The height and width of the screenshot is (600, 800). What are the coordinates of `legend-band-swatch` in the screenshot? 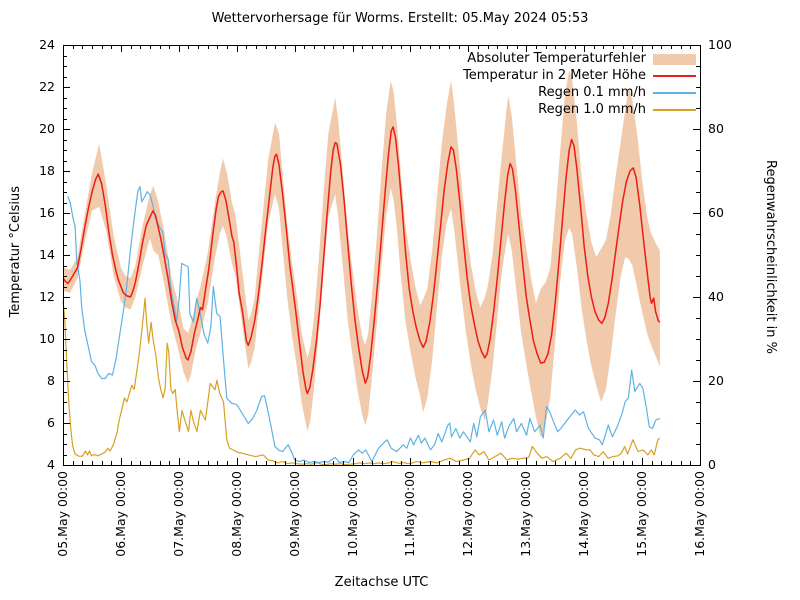 It's located at (674, 59).